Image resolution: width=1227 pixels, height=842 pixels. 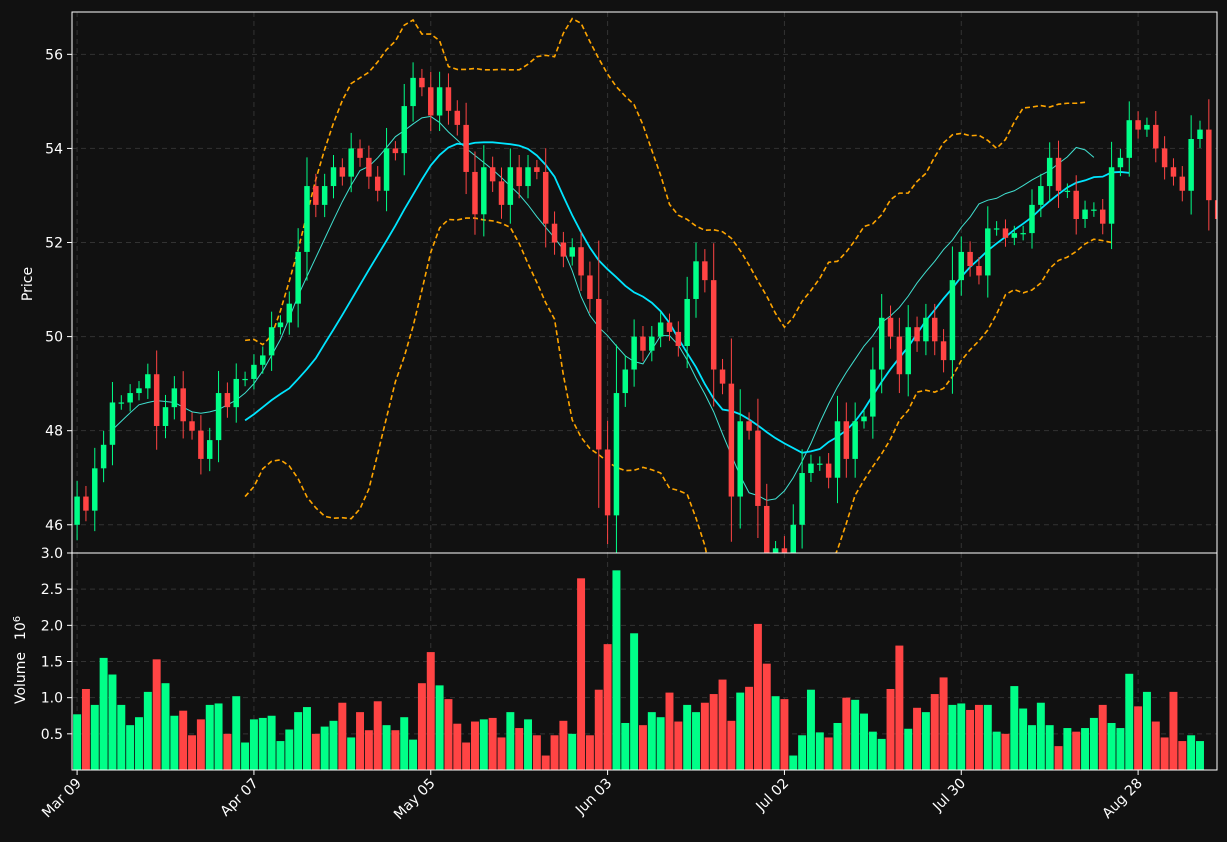 What do you see at coordinates (54, 149) in the screenshot?
I see `price-tick-label: 54` at bounding box center [54, 149].